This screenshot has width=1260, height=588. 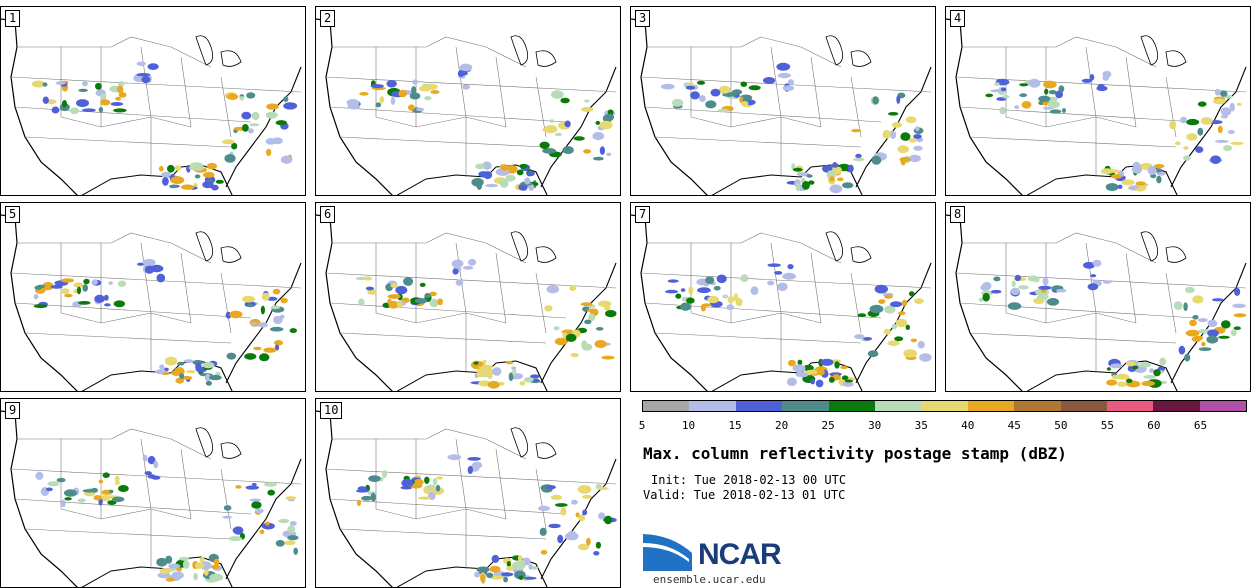 What do you see at coordinates (781, 425) in the screenshot?
I see `colorbar-tick: 20` at bounding box center [781, 425].